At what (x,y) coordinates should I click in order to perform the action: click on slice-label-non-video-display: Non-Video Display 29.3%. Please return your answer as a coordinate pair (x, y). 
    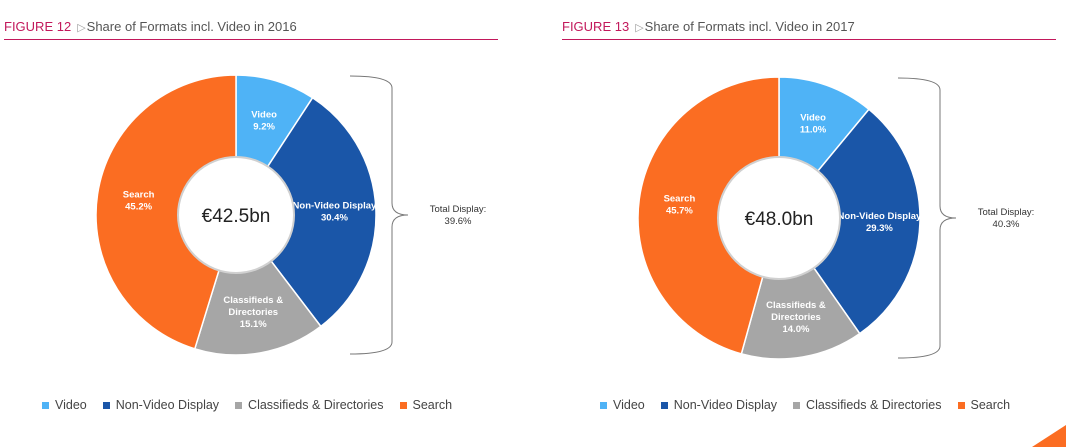
    Looking at the image, I should click on (880, 222).